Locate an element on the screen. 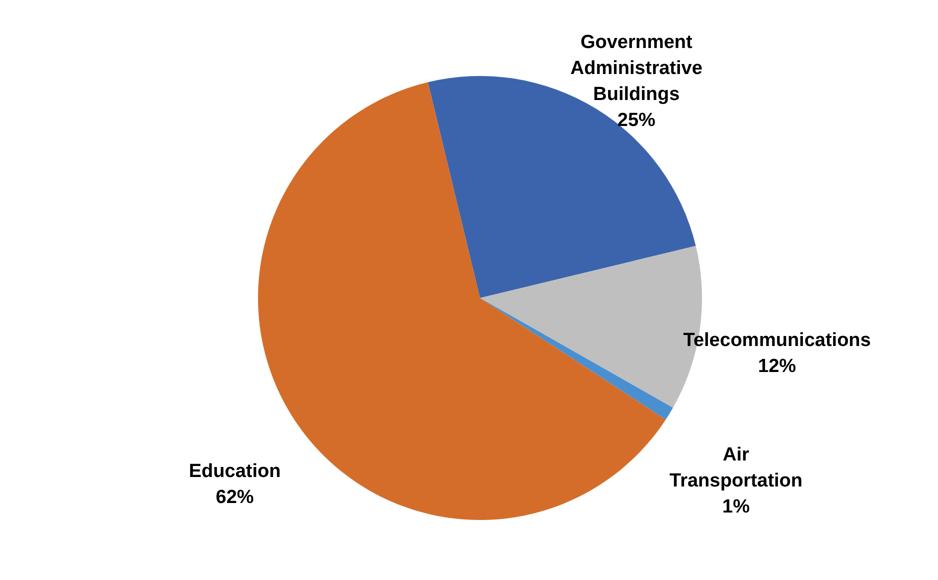  data-label: 25% is located at coordinates (636, 120).